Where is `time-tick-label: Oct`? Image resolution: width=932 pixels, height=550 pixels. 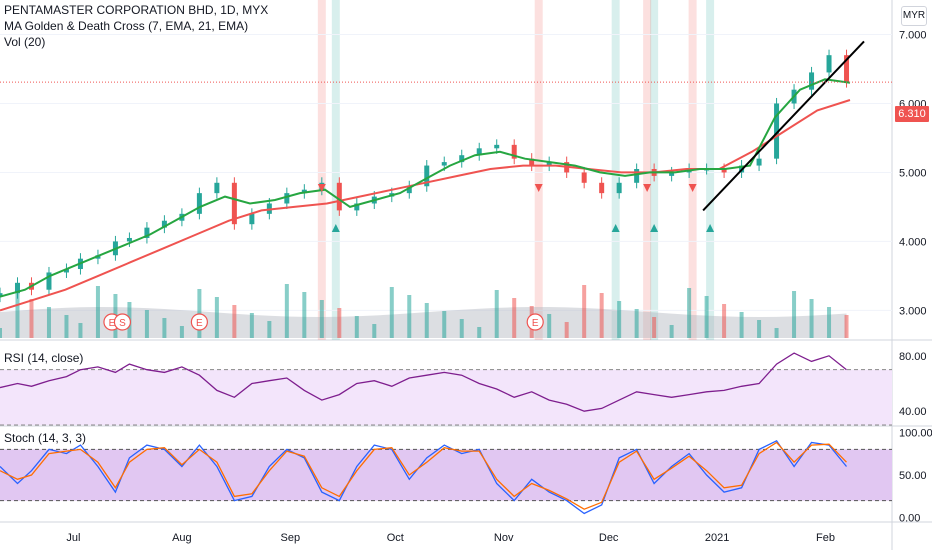 time-tick-label: Oct is located at coordinates (395, 538).